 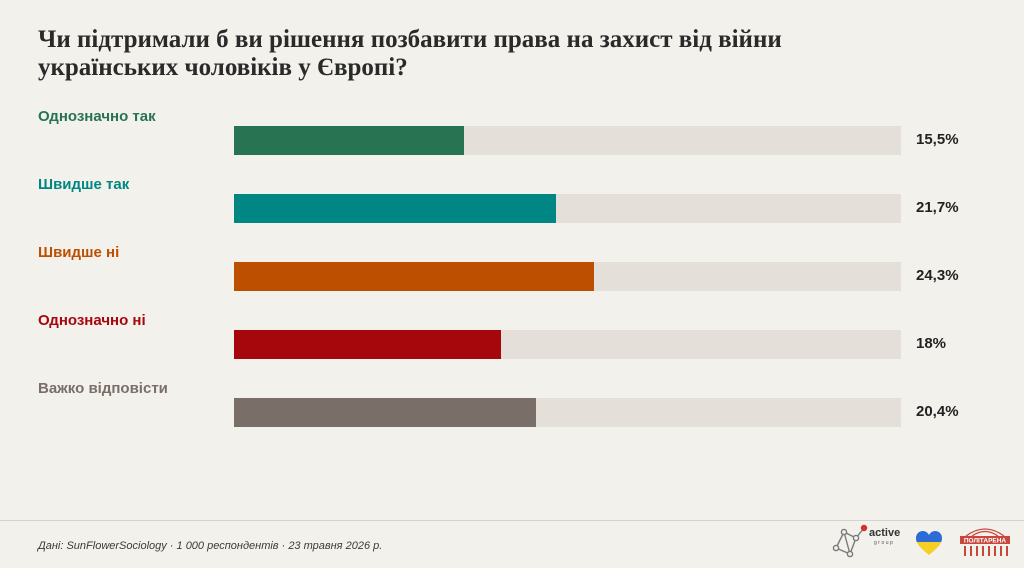 What do you see at coordinates (84, 184) in the screenshot?
I see `category-label: Швидше так` at bounding box center [84, 184].